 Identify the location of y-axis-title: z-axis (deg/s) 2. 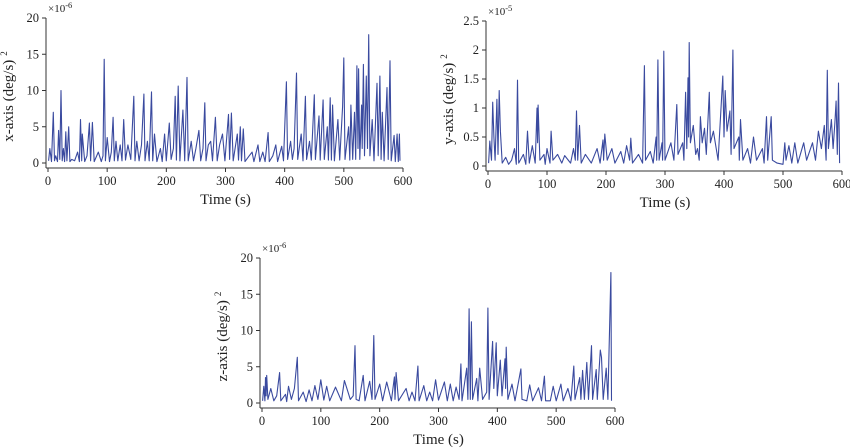
(222, 337).